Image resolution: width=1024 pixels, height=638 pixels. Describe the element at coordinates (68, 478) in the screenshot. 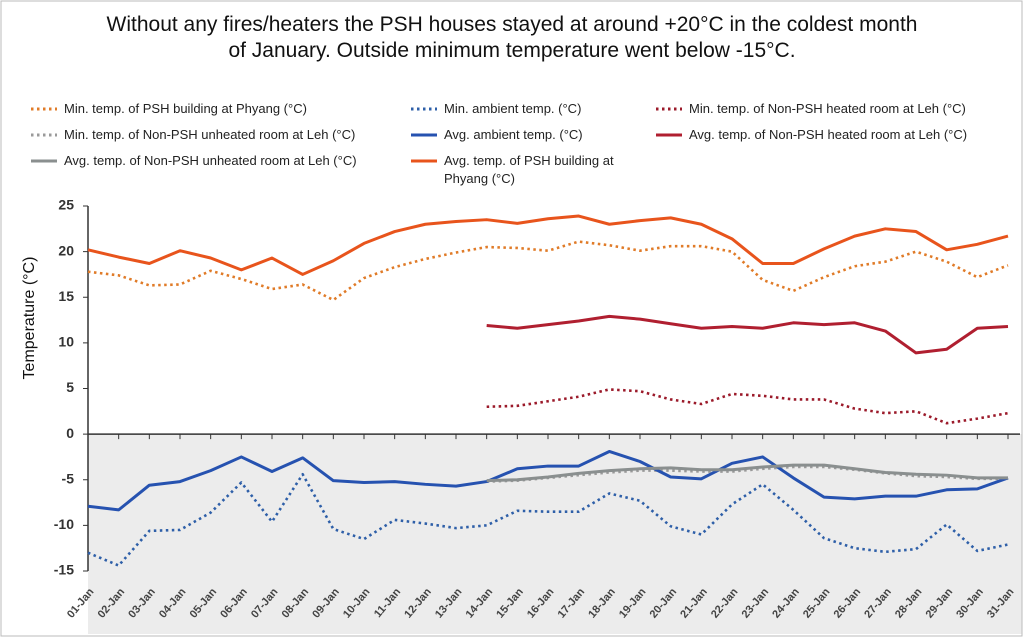

I see `y-tick-label: -5` at that location.